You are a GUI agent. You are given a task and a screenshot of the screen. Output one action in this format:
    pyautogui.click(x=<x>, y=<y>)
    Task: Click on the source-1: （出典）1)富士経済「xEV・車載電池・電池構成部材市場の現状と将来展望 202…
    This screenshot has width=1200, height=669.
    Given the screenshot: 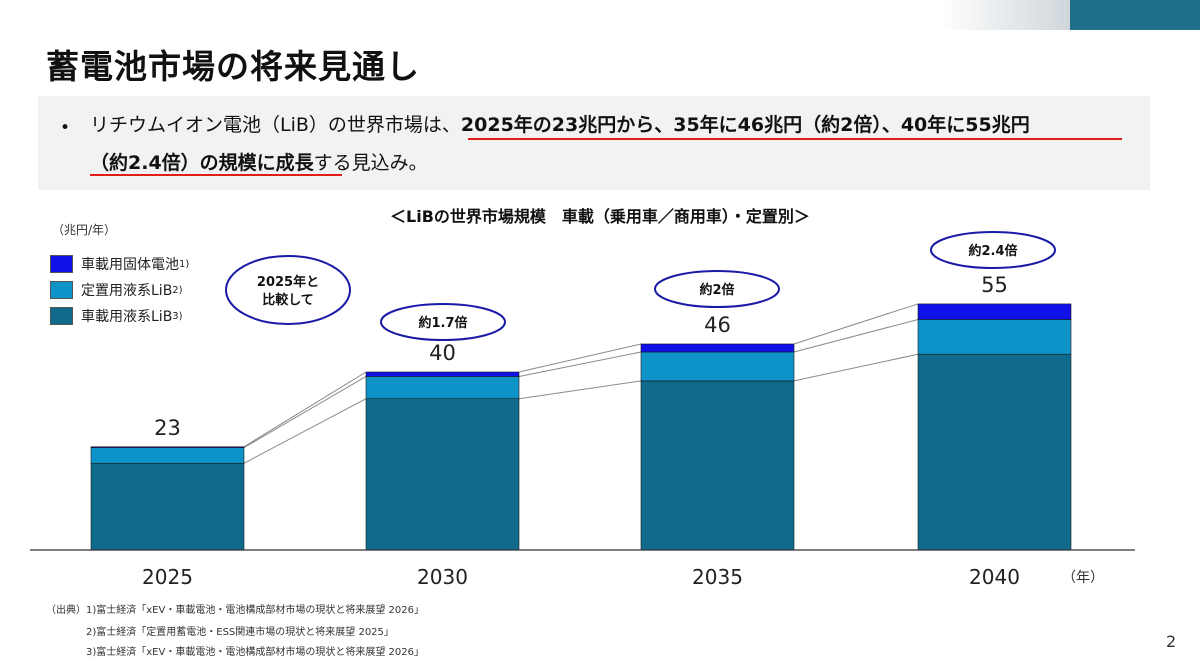 What is the action you would take?
    pyautogui.click(x=235, y=610)
    